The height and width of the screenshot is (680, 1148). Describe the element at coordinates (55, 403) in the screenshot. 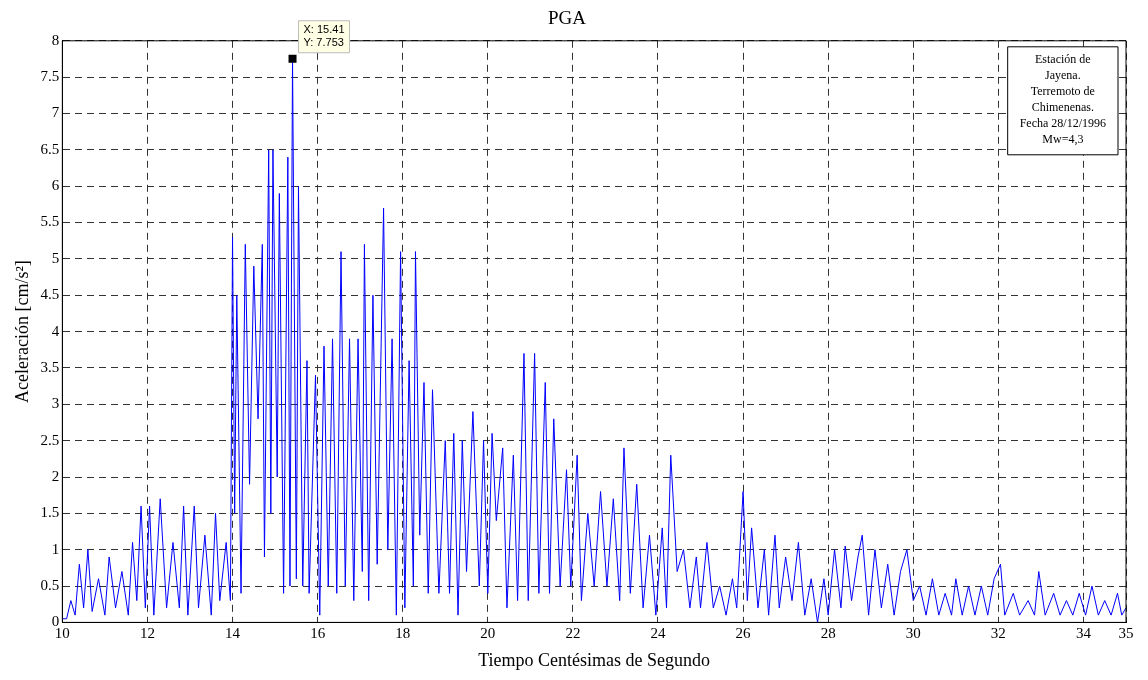

I see `y-tick-label: 3` at that location.